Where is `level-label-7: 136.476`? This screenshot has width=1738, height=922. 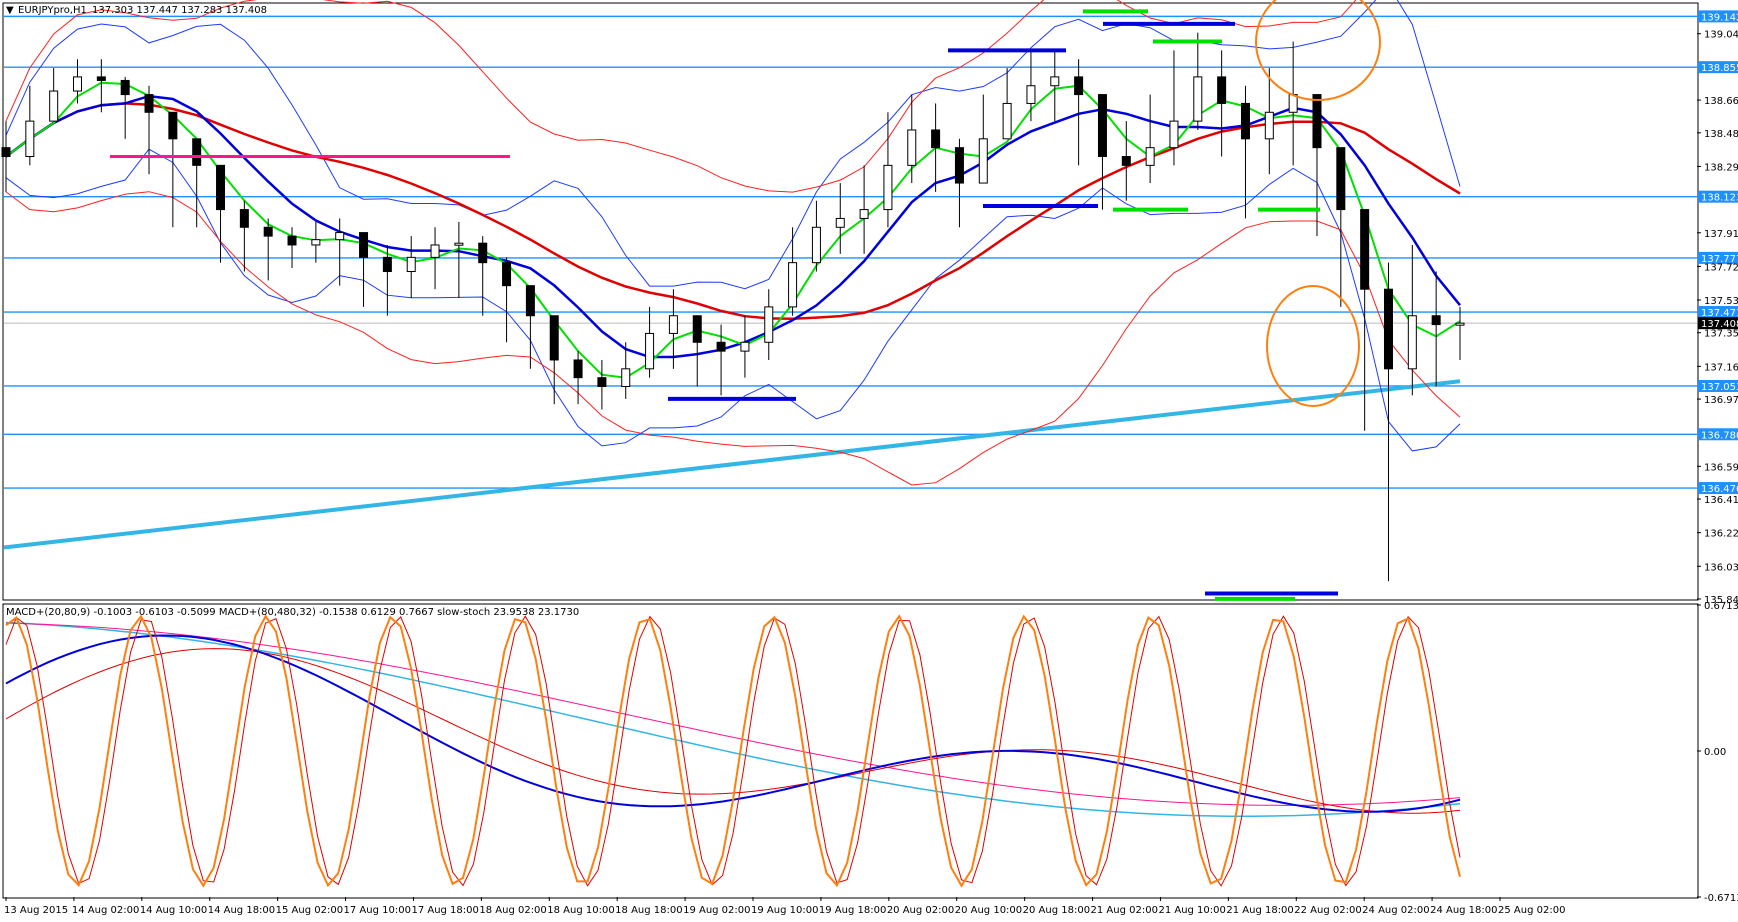
level-label-7: 136.476 is located at coordinates (1719, 489).